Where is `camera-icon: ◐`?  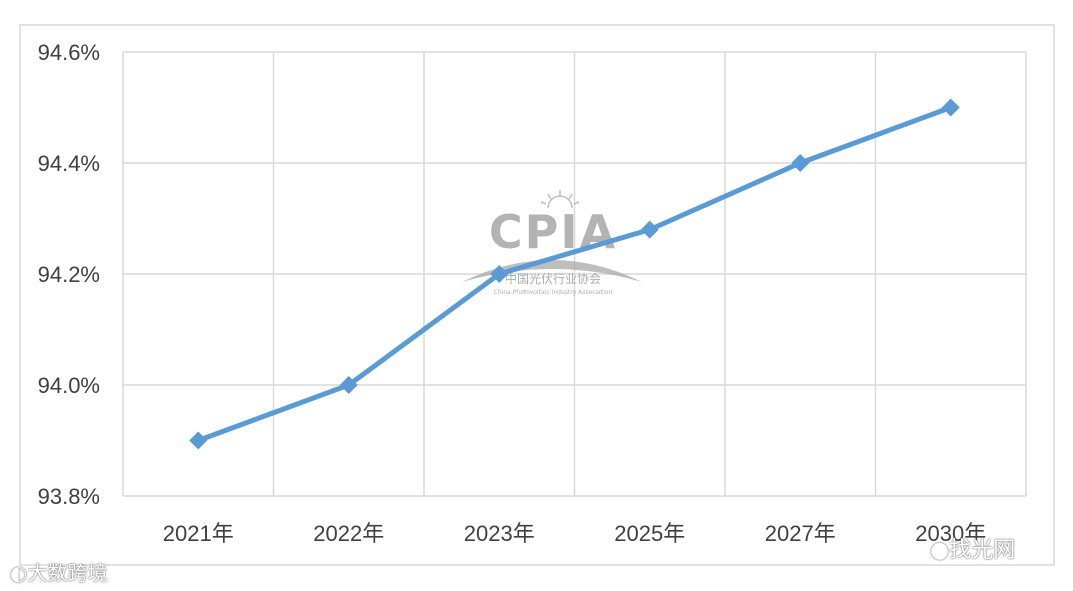 camera-icon: ◐ is located at coordinates (19, 573).